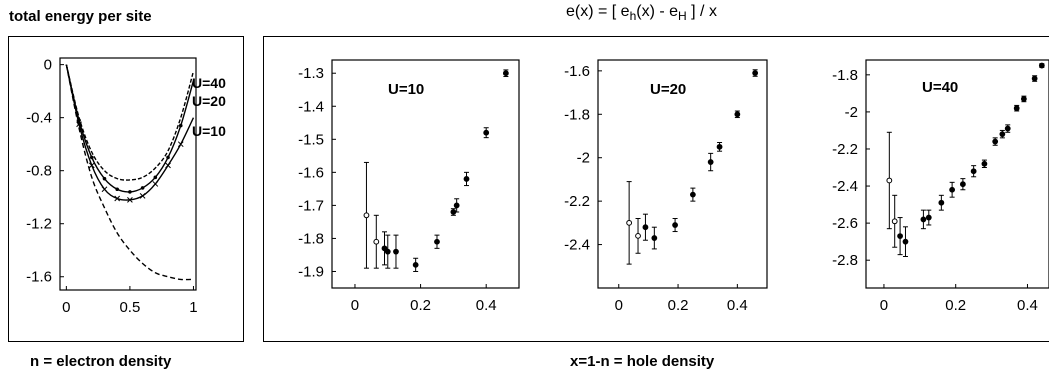 The height and width of the screenshot is (377, 1049). I want to click on right-panel-xlabel: x=1-n = hole density, so click(642, 361).